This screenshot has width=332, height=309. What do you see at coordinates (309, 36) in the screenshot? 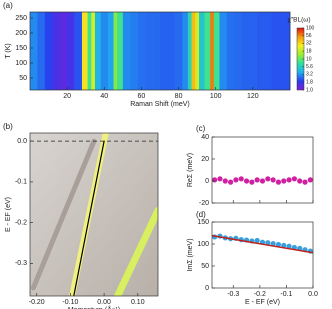
I see `colorbar-tick-label: 56` at bounding box center [309, 36].